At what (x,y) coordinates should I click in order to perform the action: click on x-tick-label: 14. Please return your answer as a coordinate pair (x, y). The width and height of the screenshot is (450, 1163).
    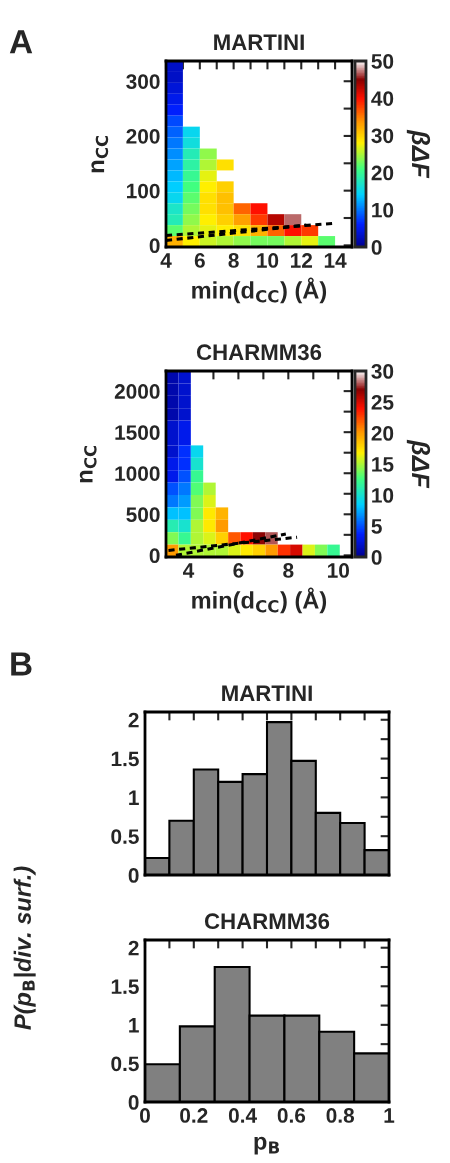
    Looking at the image, I should click on (335, 260).